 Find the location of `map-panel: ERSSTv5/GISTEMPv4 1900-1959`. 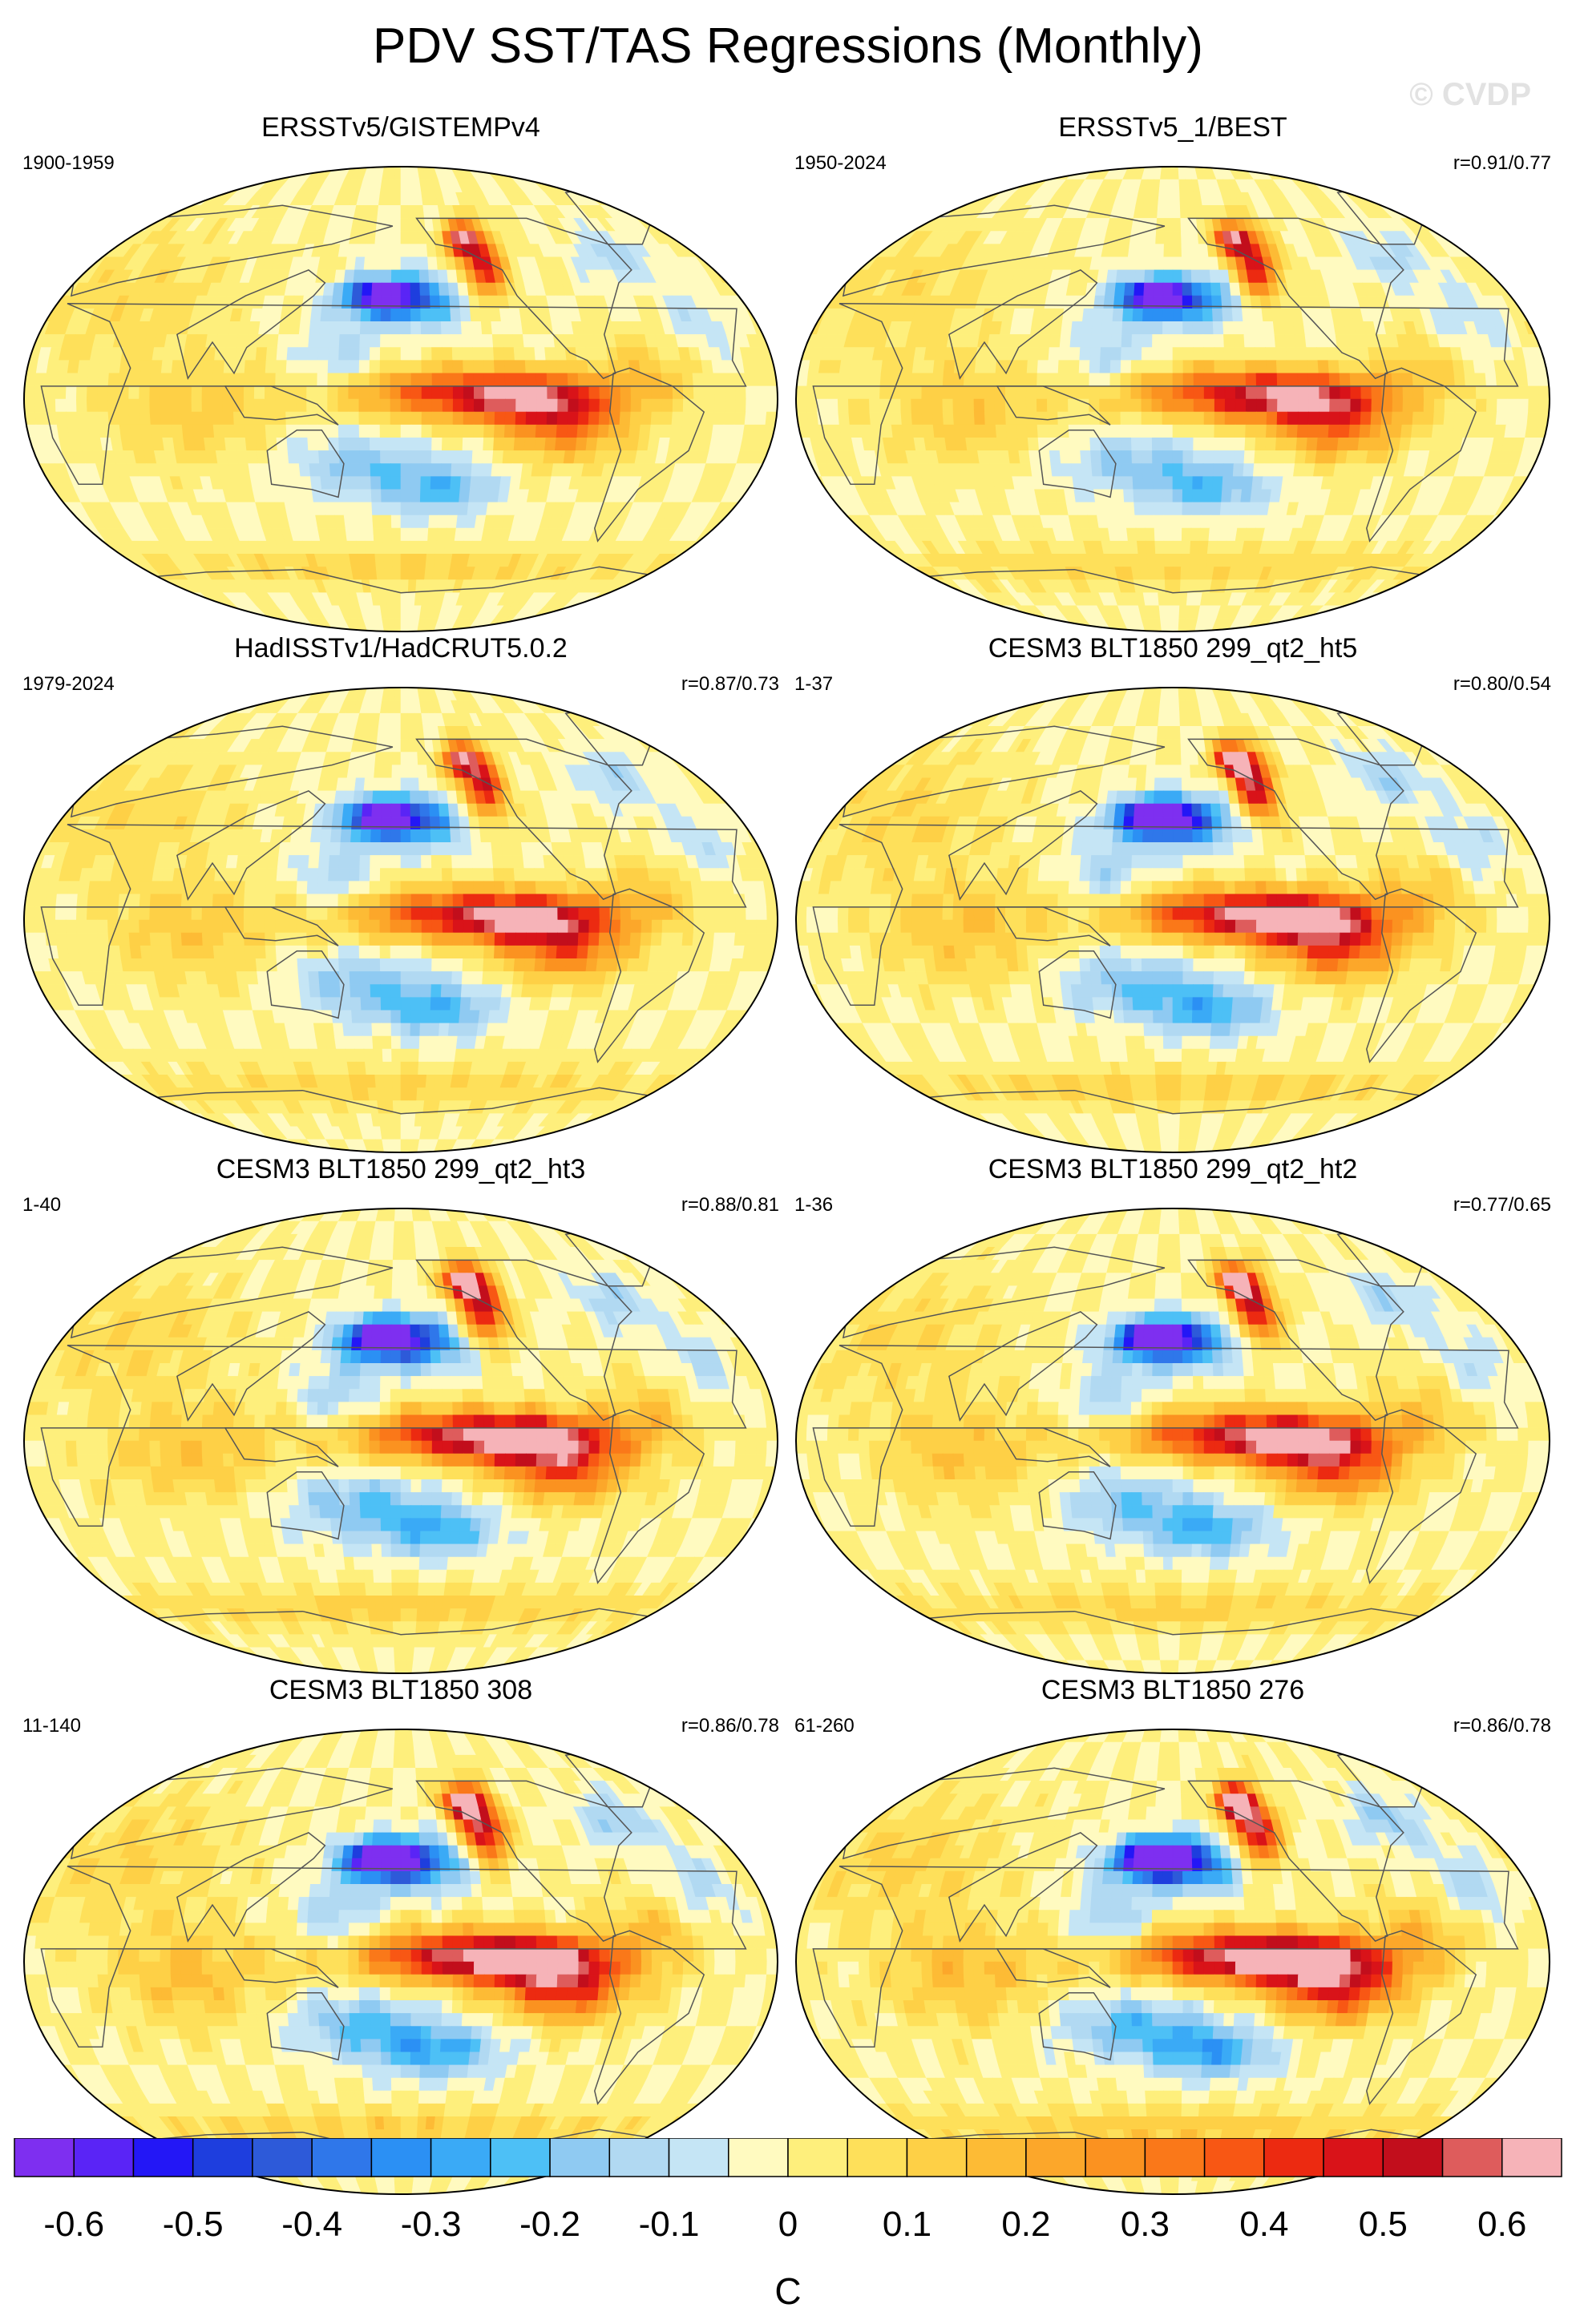

map-panel: ERSSTv5/GISTEMPv4 1900-1959 is located at coordinates (401, 376).